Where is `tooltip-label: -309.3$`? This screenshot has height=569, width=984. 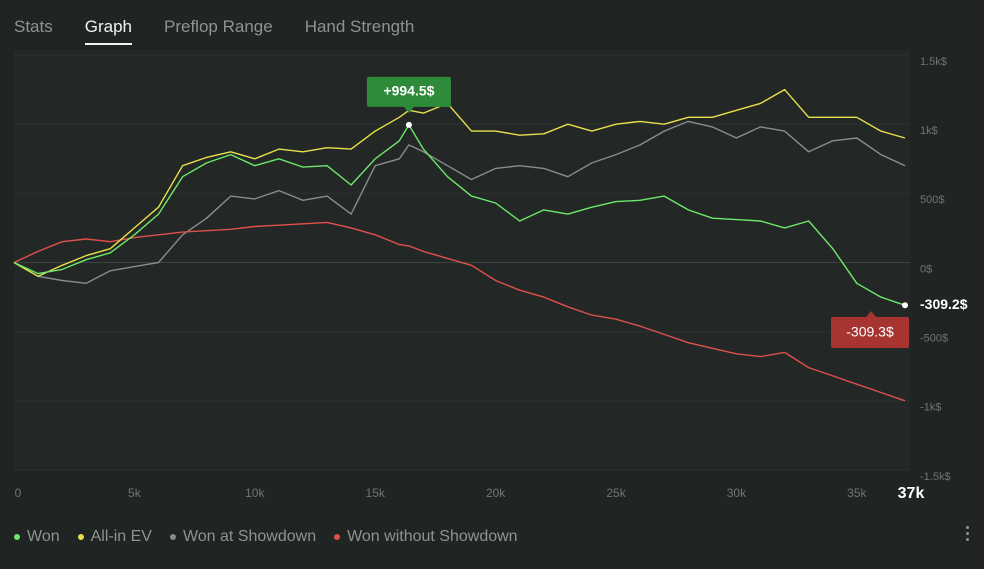 tooltip-label: -309.3$ is located at coordinates (870, 332).